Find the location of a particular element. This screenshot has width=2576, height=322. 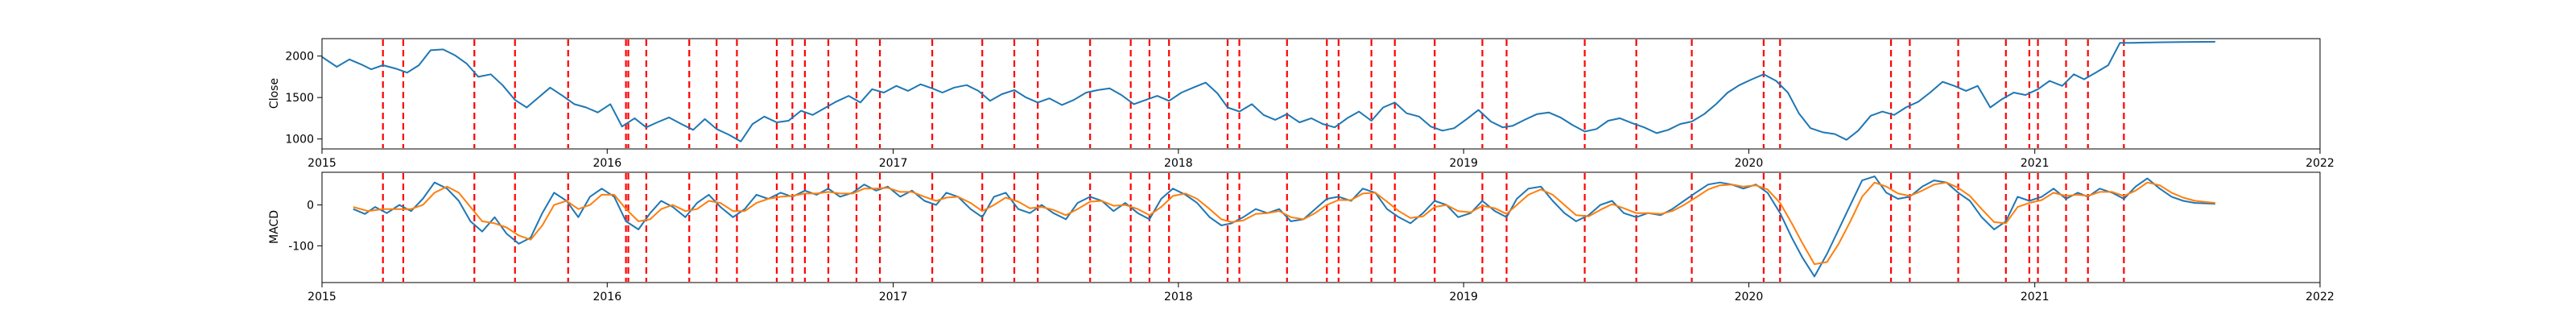

macd-x-tick-label: 2016 is located at coordinates (606, 297).